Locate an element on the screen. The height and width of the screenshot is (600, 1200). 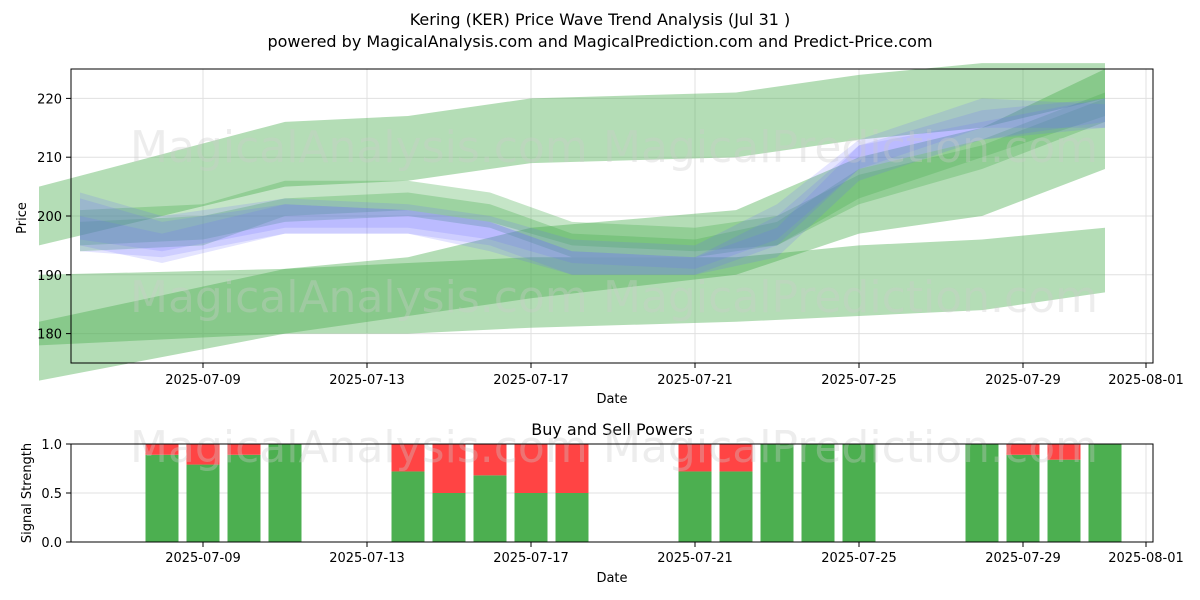
powers-x-tick-label: 2025-07-09 is located at coordinates (203, 558).